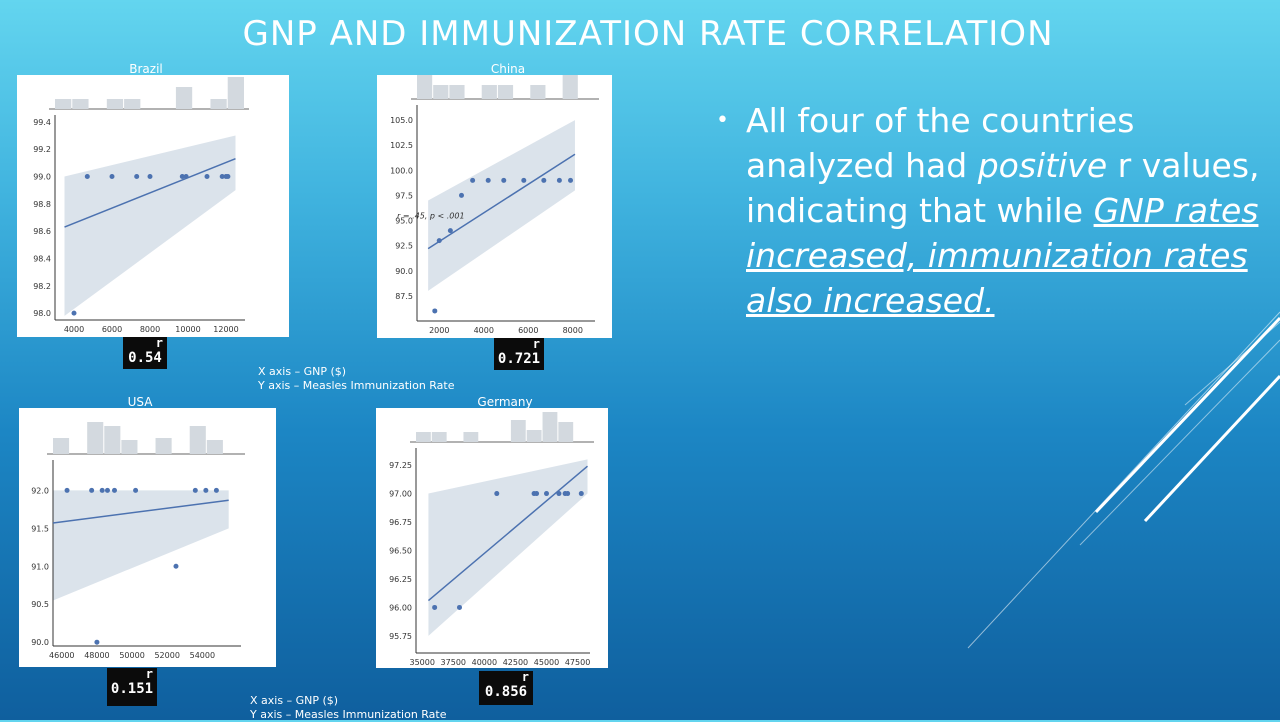 This screenshot has width=1280, height=722. Describe the element at coordinates (648, 34) in the screenshot. I see `slide-title: GNP AND IMMUNIZATION RATE CORRELATION` at that location.